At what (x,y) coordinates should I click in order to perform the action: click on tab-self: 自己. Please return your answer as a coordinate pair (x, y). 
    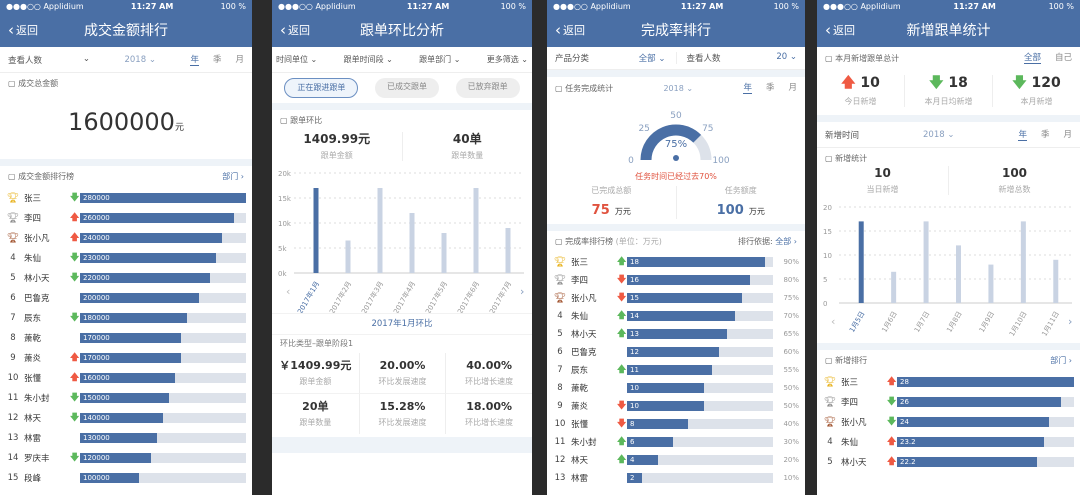
    Looking at the image, I should click on (1063, 58).